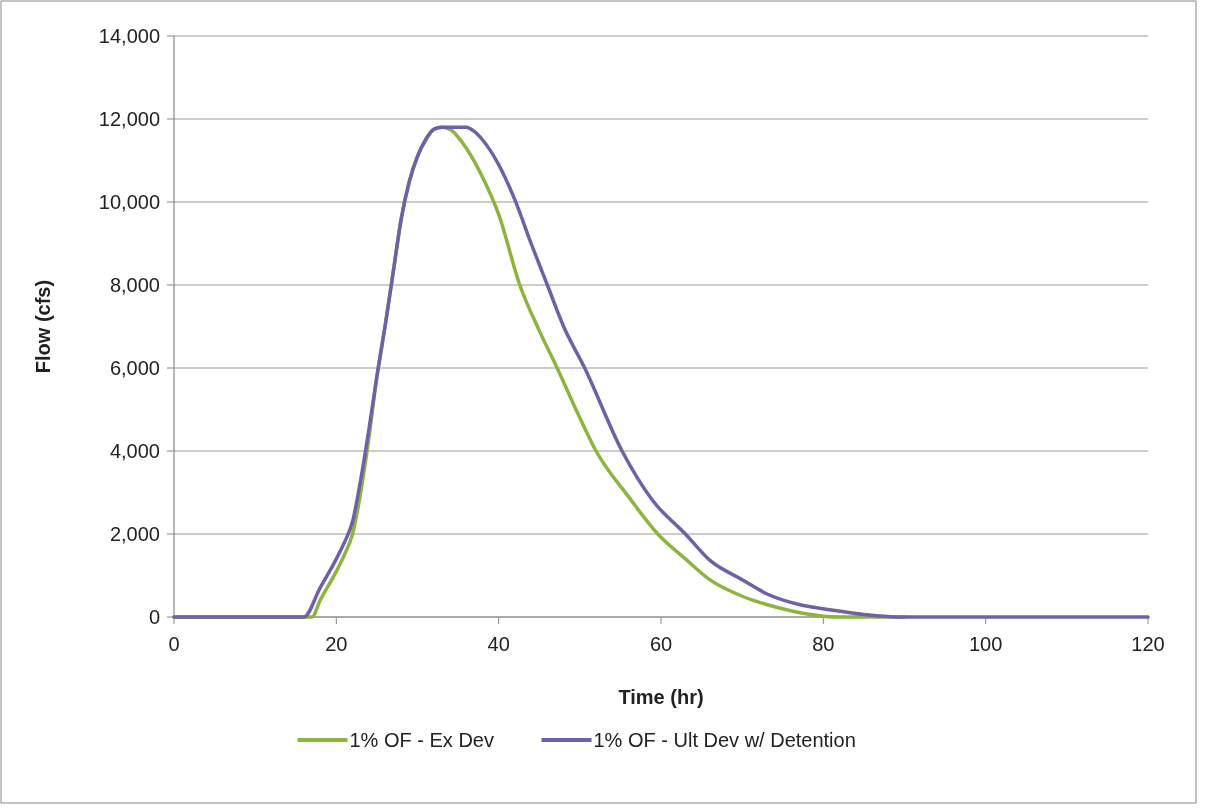 The image size is (1207, 810). Describe the element at coordinates (129, 36) in the screenshot. I see `y-tick-label: 14,000` at that location.